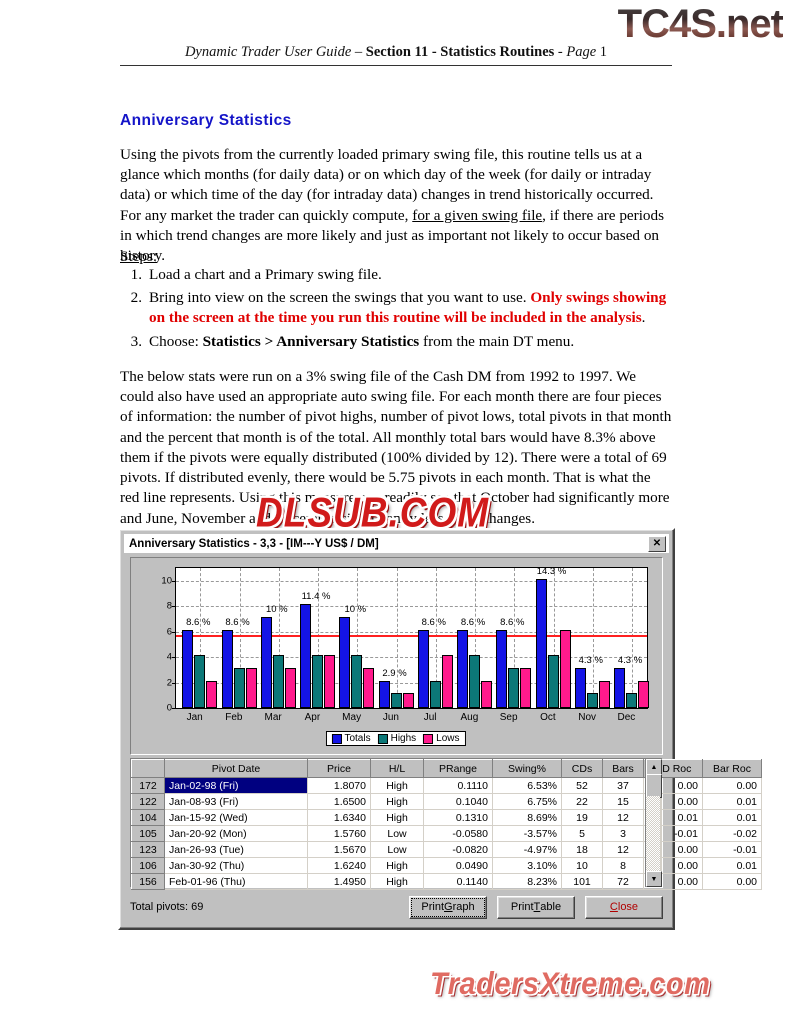 This screenshot has height=1024, width=791. What do you see at coordinates (351, 738) in the screenshot?
I see `legend-item: Totals` at bounding box center [351, 738].